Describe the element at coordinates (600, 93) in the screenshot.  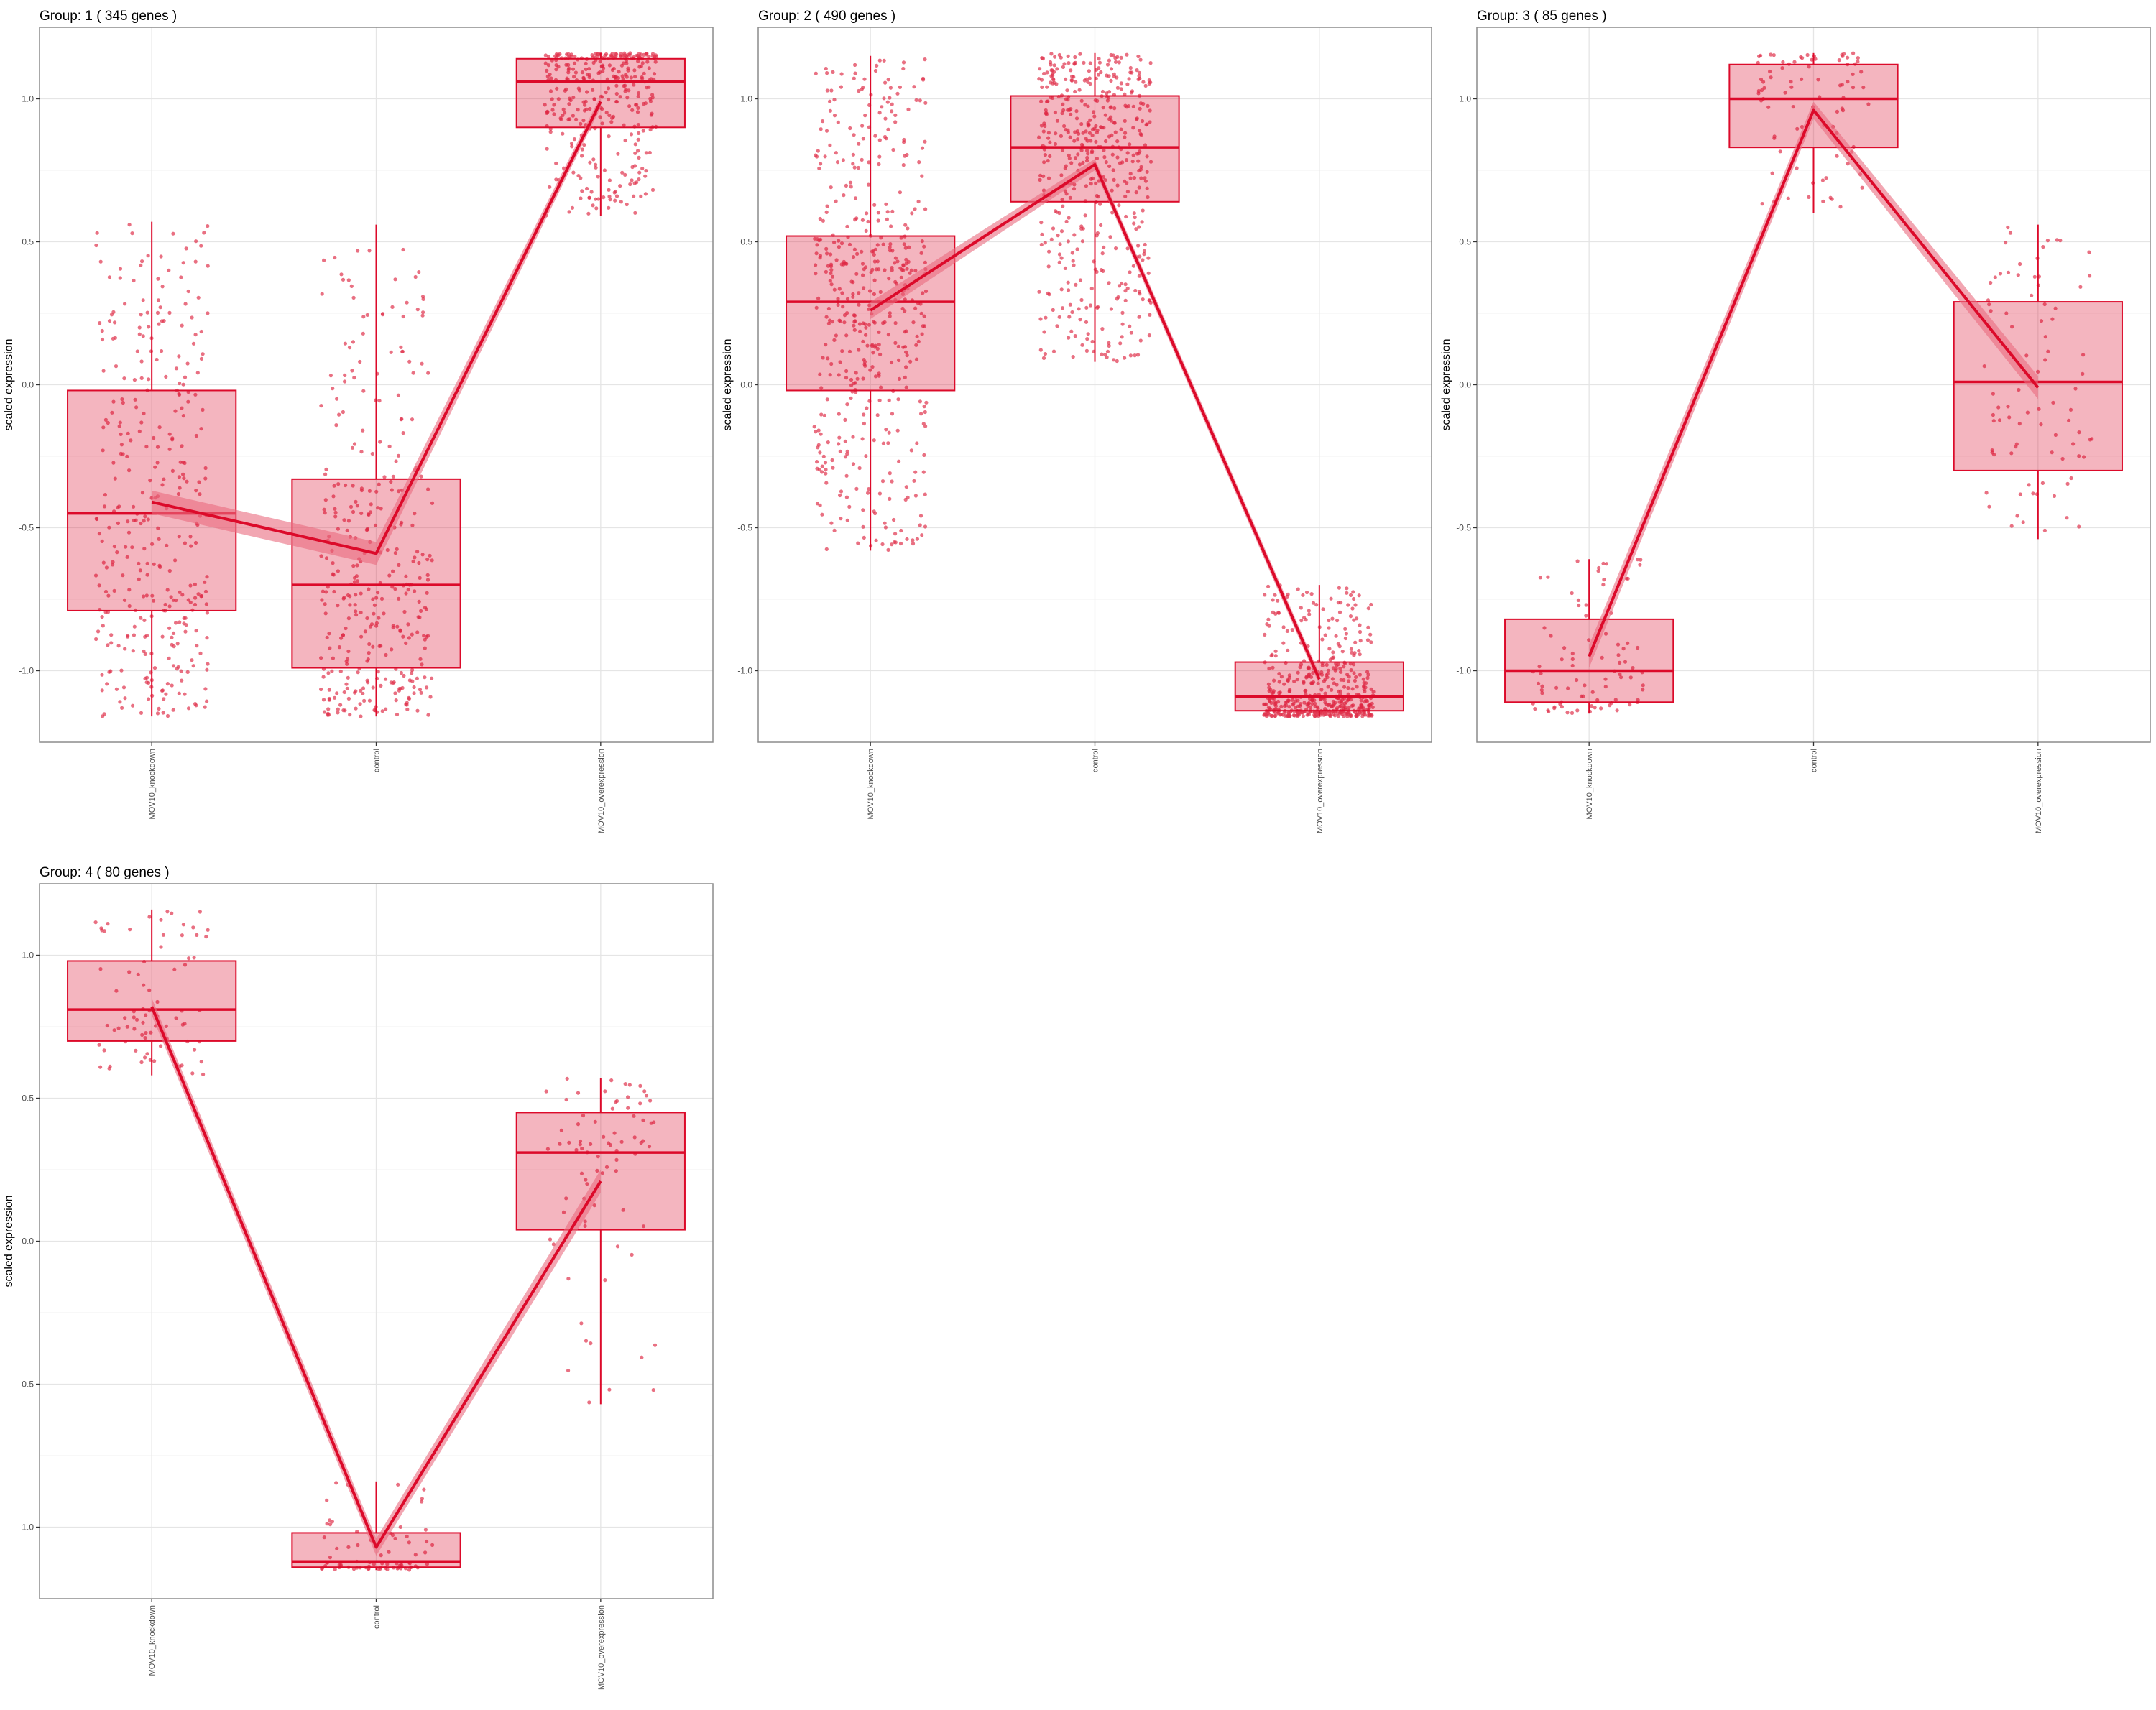
I see `box-MOV10_overexpression` at that location.